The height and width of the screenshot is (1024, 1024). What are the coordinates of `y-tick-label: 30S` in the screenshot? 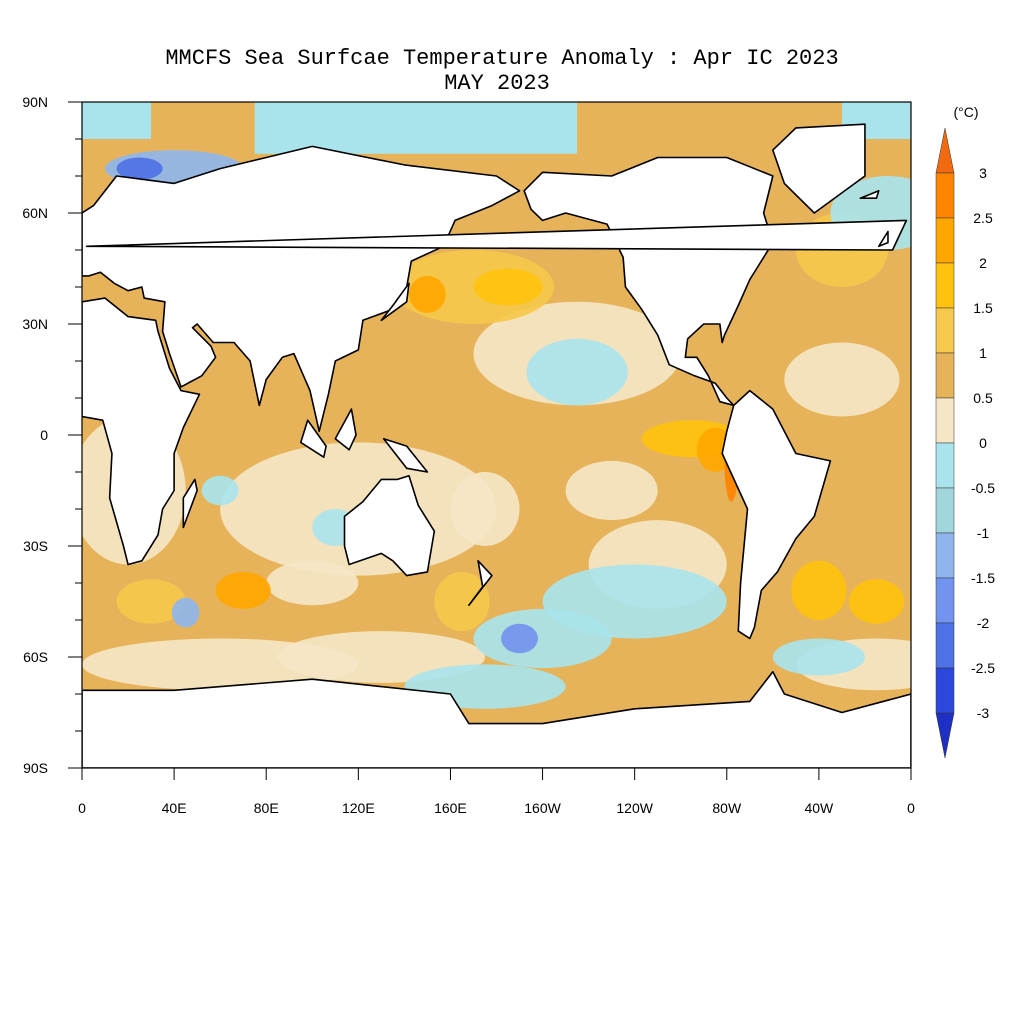 It's located at (35, 546).